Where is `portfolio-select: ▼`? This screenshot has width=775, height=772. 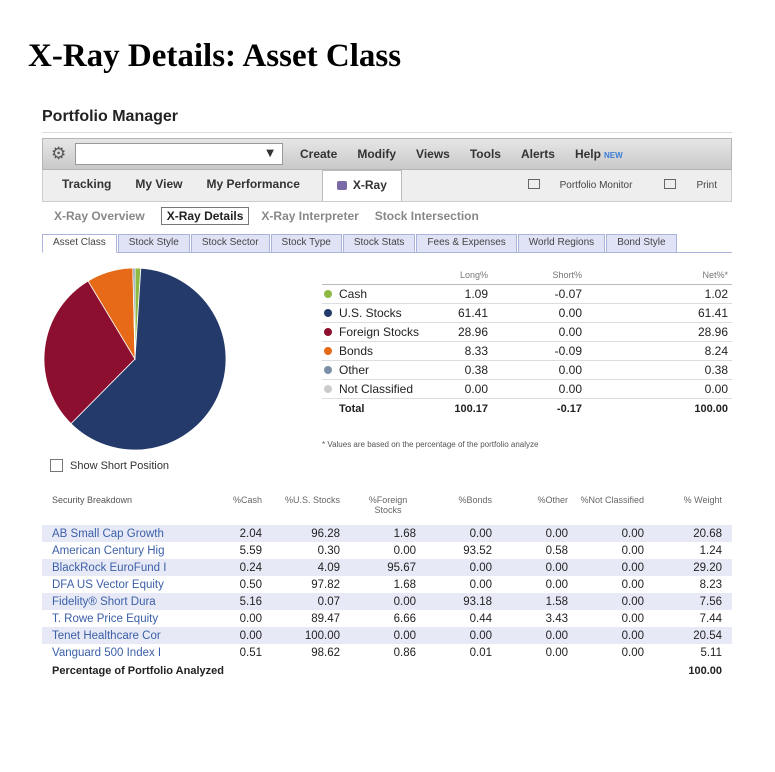 portfolio-select: ▼ is located at coordinates (179, 154).